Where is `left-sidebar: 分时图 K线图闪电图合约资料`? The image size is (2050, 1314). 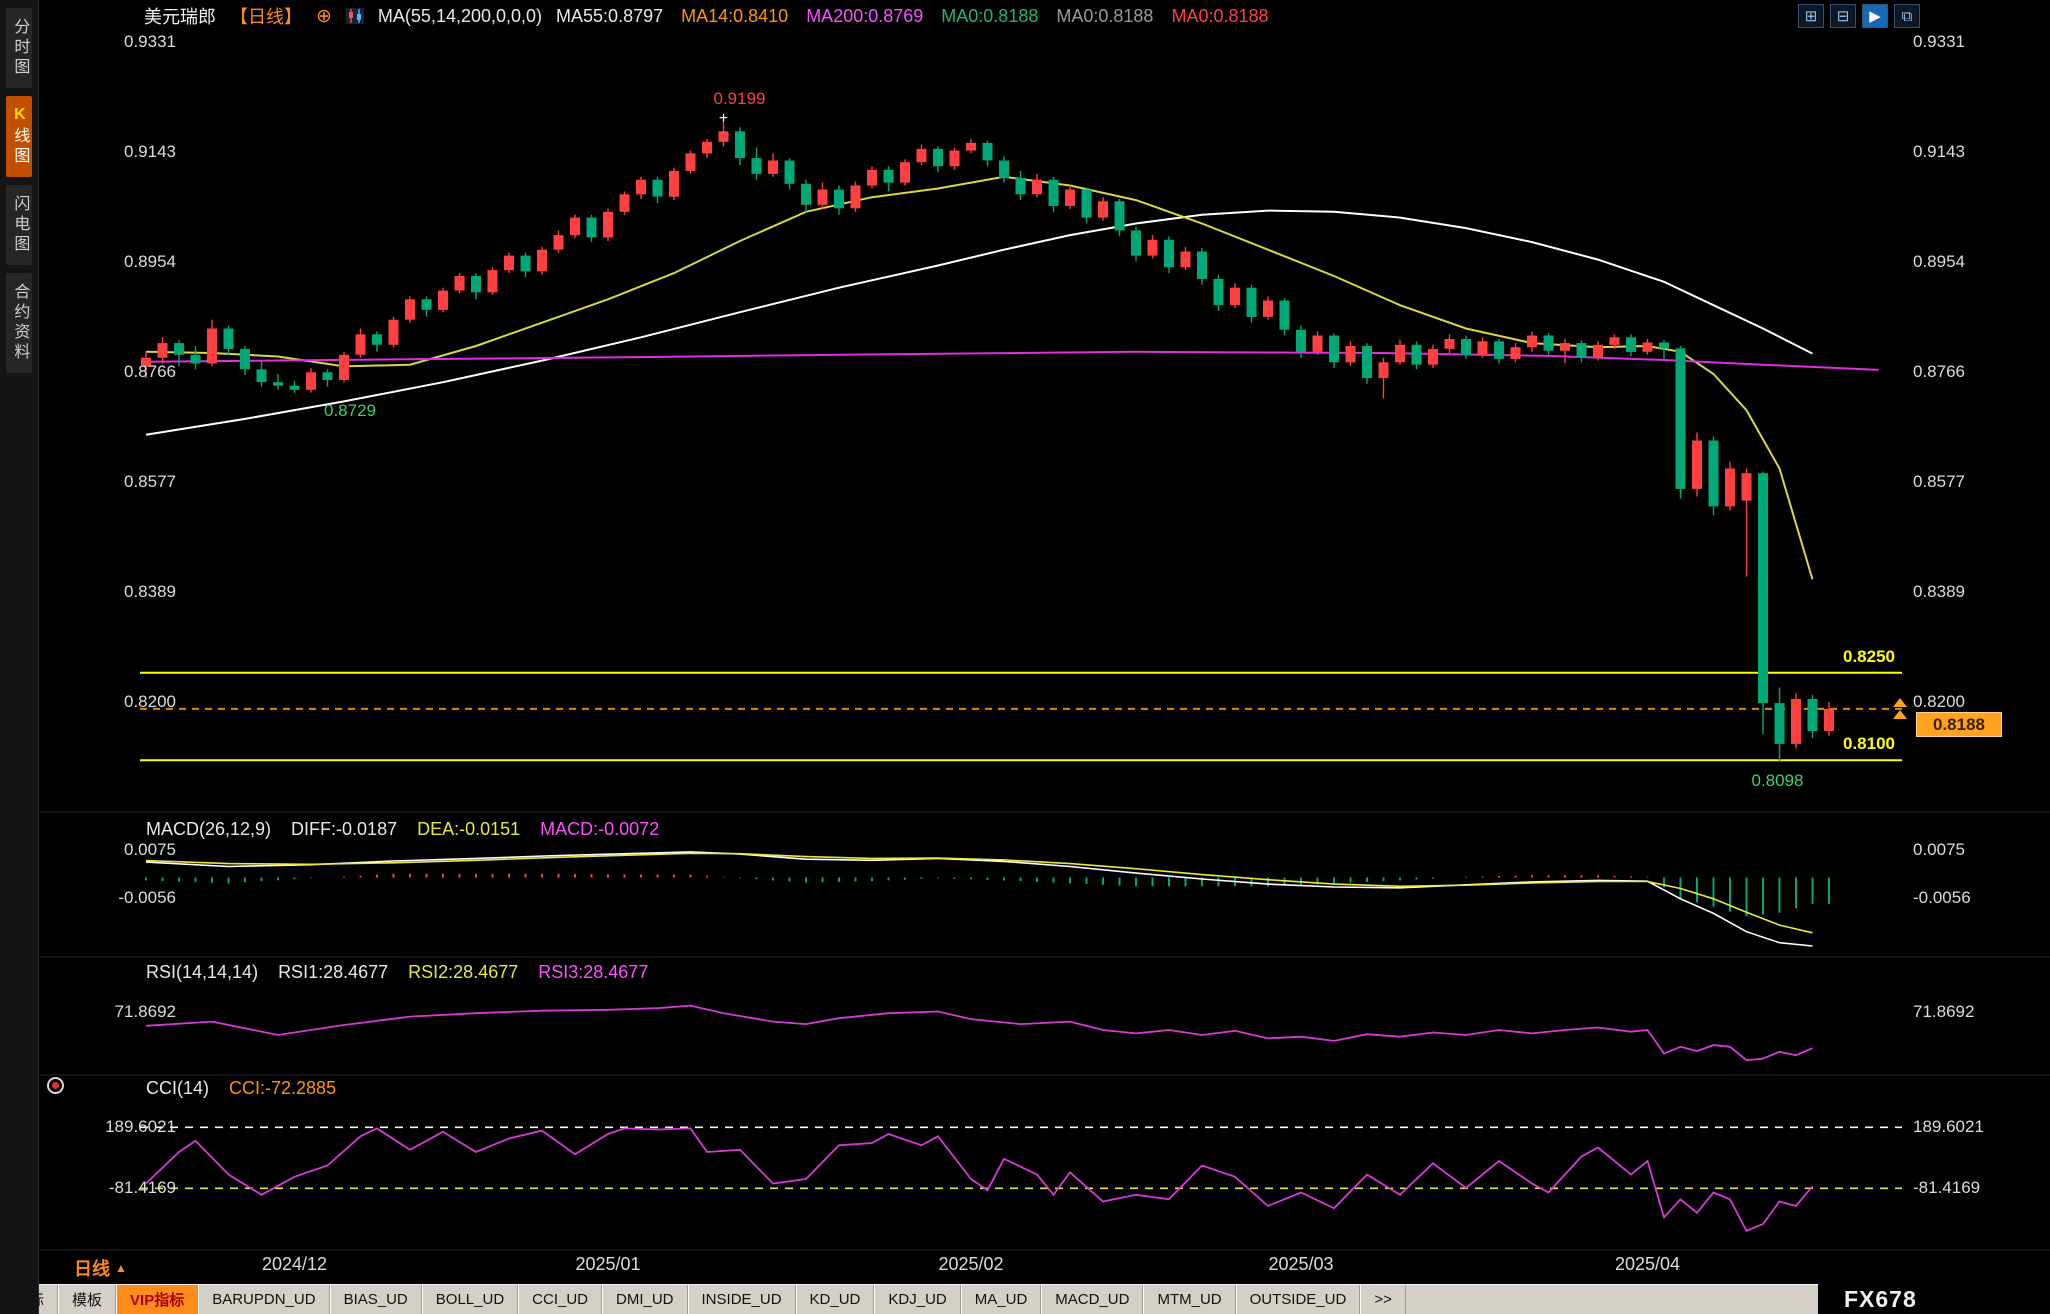 left-sidebar: 分时图 K线图闪电图合约资料 is located at coordinates (19, 657).